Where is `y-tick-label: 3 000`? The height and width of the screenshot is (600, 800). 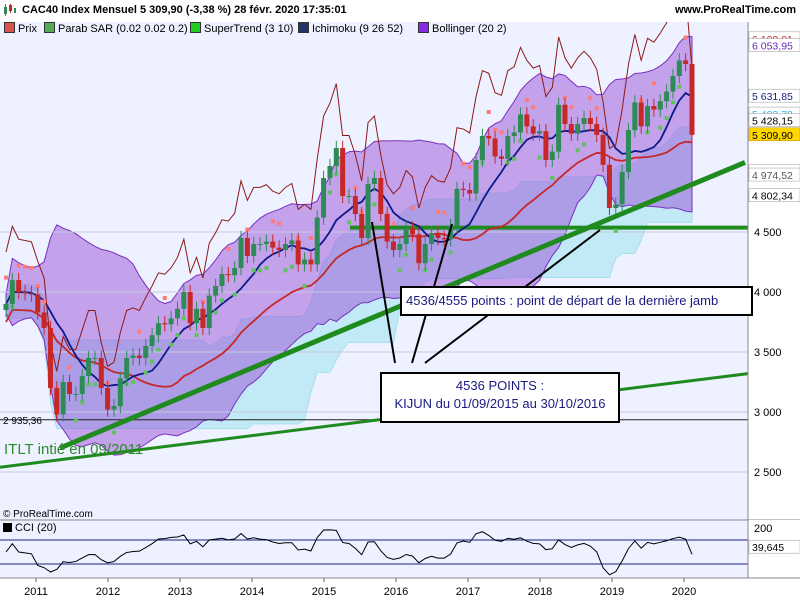
y-tick-label: 3 000 is located at coordinates (768, 413).